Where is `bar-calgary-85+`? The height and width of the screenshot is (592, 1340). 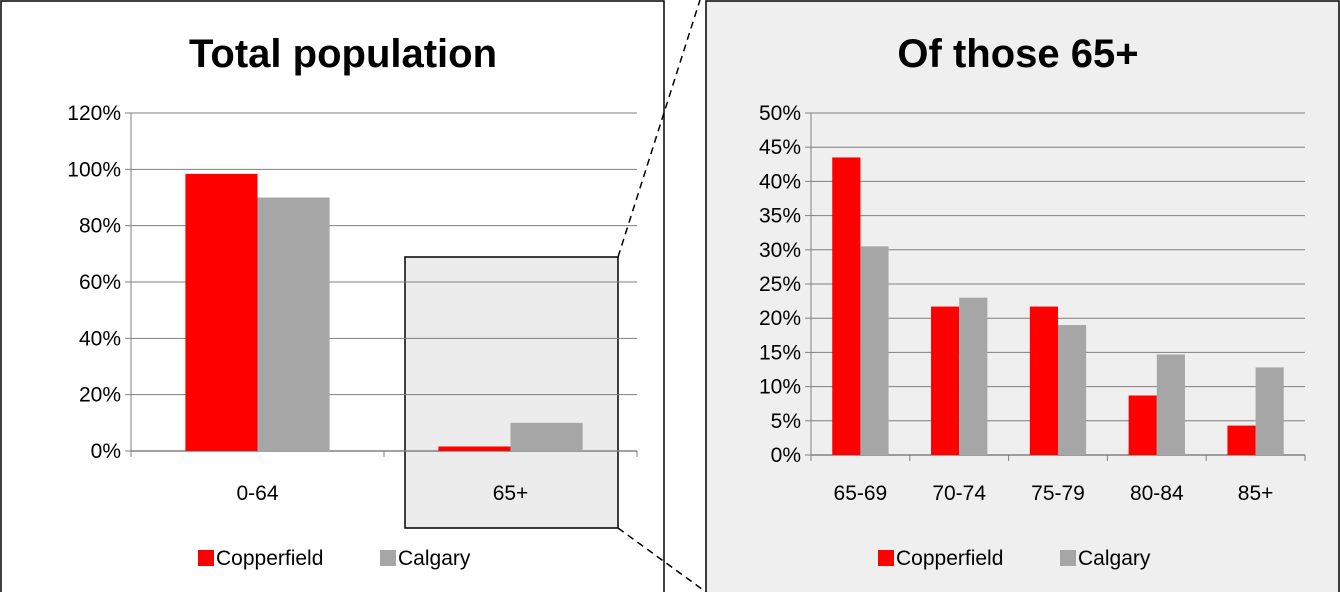
bar-calgary-85+ is located at coordinates (1269, 411).